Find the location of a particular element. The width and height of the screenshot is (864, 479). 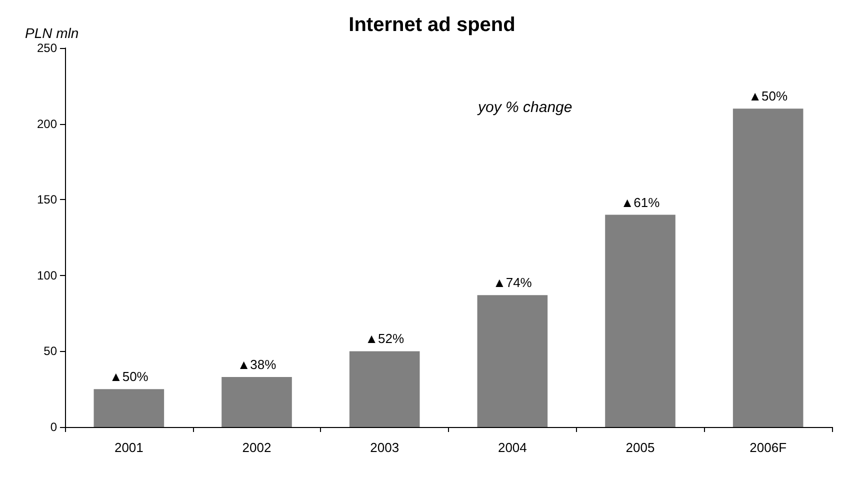

y-tick-label: 250 is located at coordinates (47, 48).